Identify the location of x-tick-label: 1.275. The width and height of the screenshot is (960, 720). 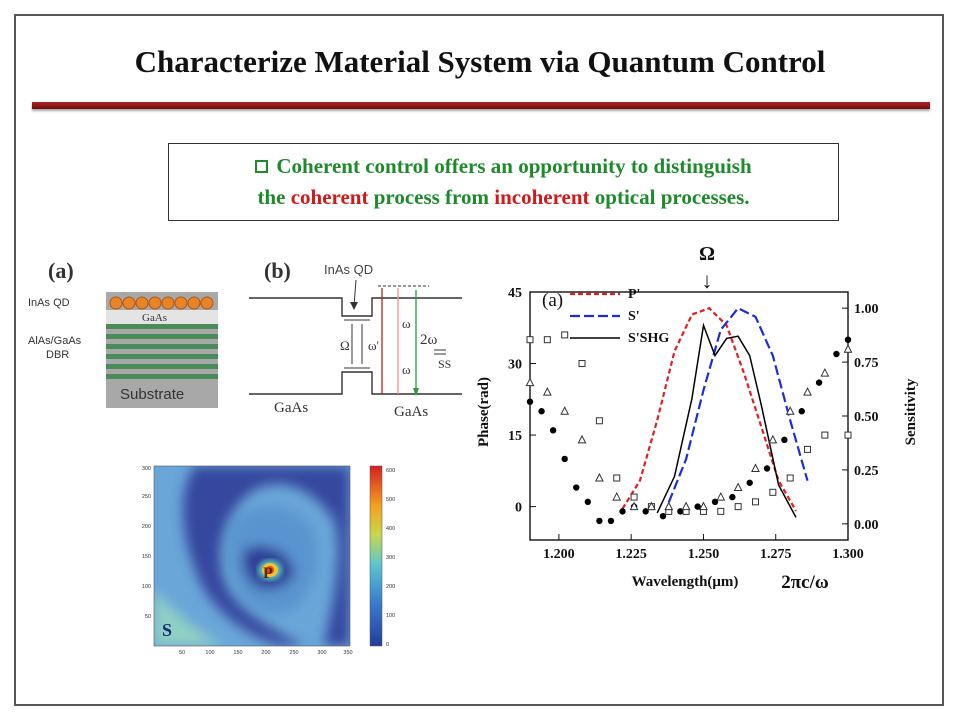
(776, 554).